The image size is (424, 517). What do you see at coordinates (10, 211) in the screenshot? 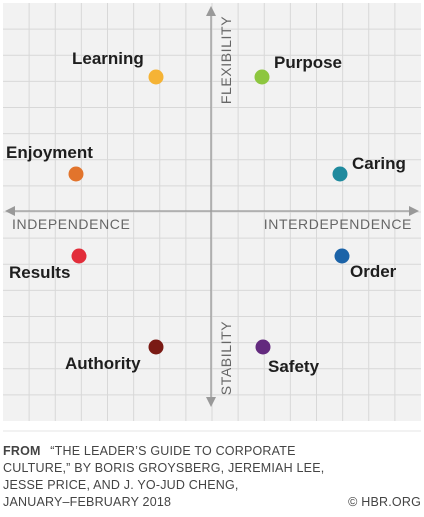
I see `arrow-left-icon` at bounding box center [10, 211].